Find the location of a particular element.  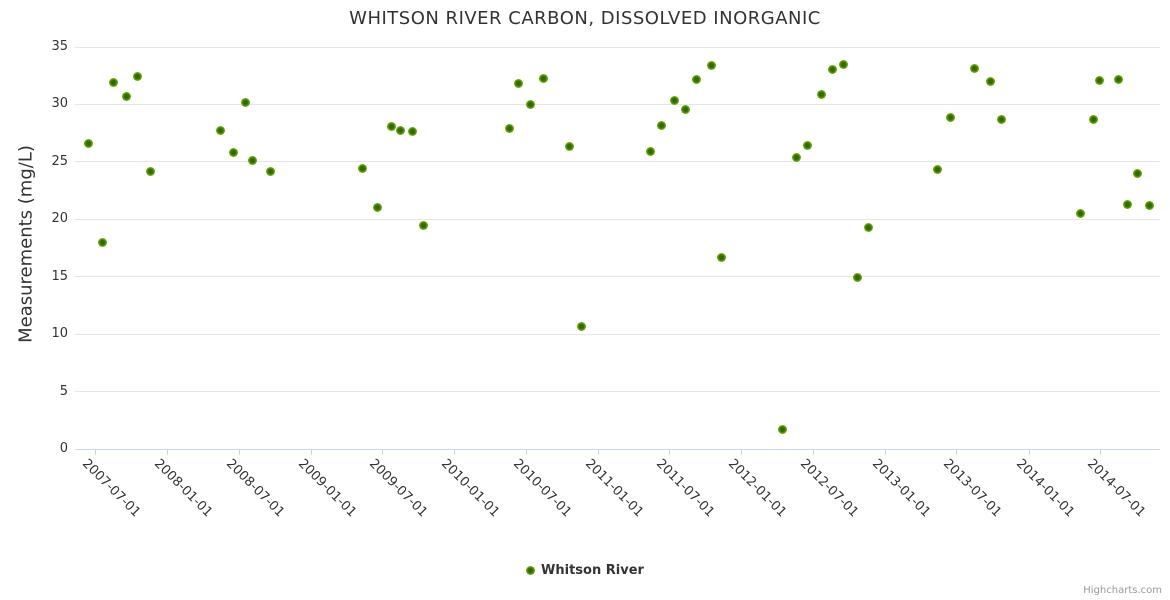

y-axis-tick-label: 5 is located at coordinates (63, 391).